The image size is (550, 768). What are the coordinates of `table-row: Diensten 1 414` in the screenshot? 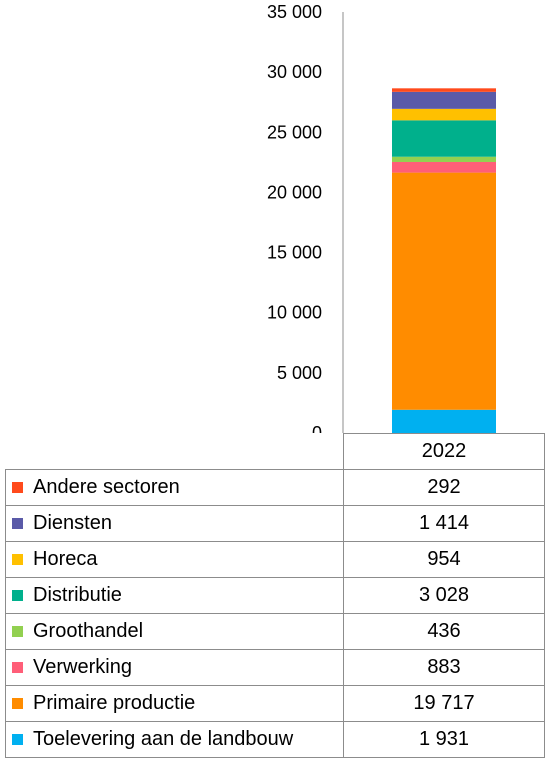 It's located at (275, 523).